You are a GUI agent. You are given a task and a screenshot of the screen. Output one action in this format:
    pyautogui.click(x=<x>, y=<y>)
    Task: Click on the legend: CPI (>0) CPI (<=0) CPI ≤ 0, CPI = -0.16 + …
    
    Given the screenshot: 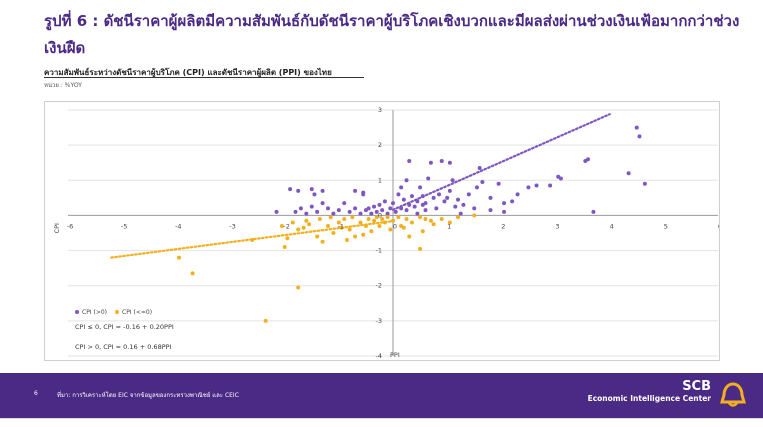 What is the action you would take?
    pyautogui.click(x=124, y=330)
    